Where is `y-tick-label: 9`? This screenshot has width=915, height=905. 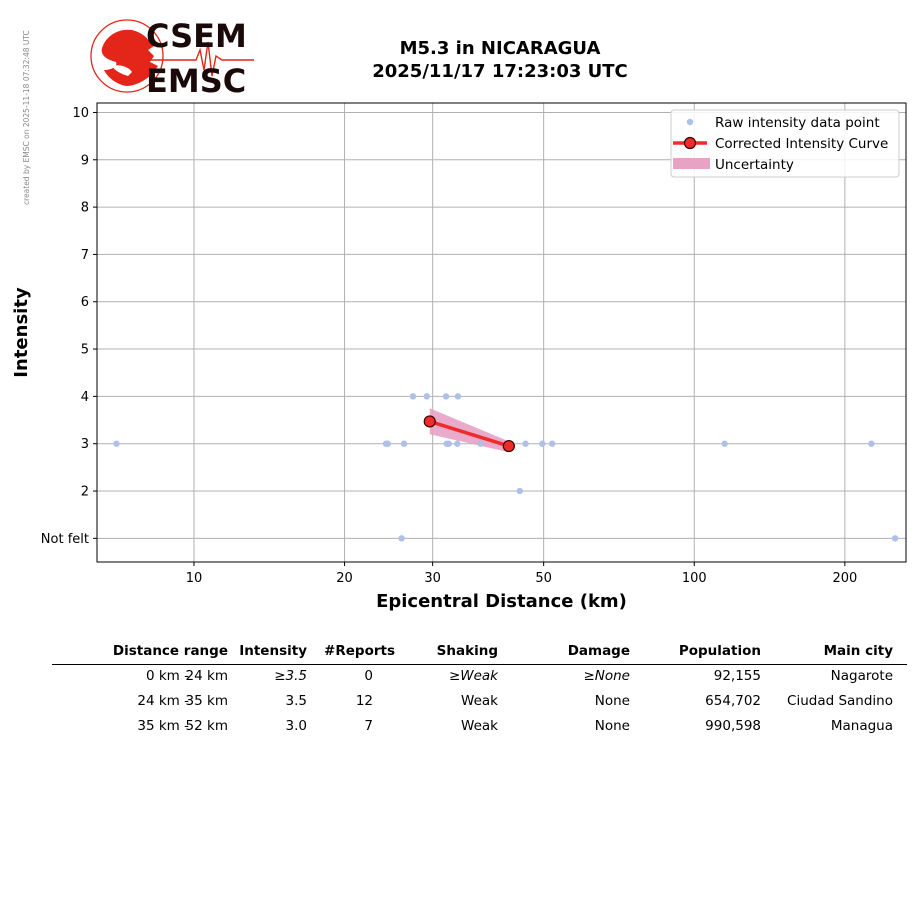
y-tick-label: 9 is located at coordinates (85, 160).